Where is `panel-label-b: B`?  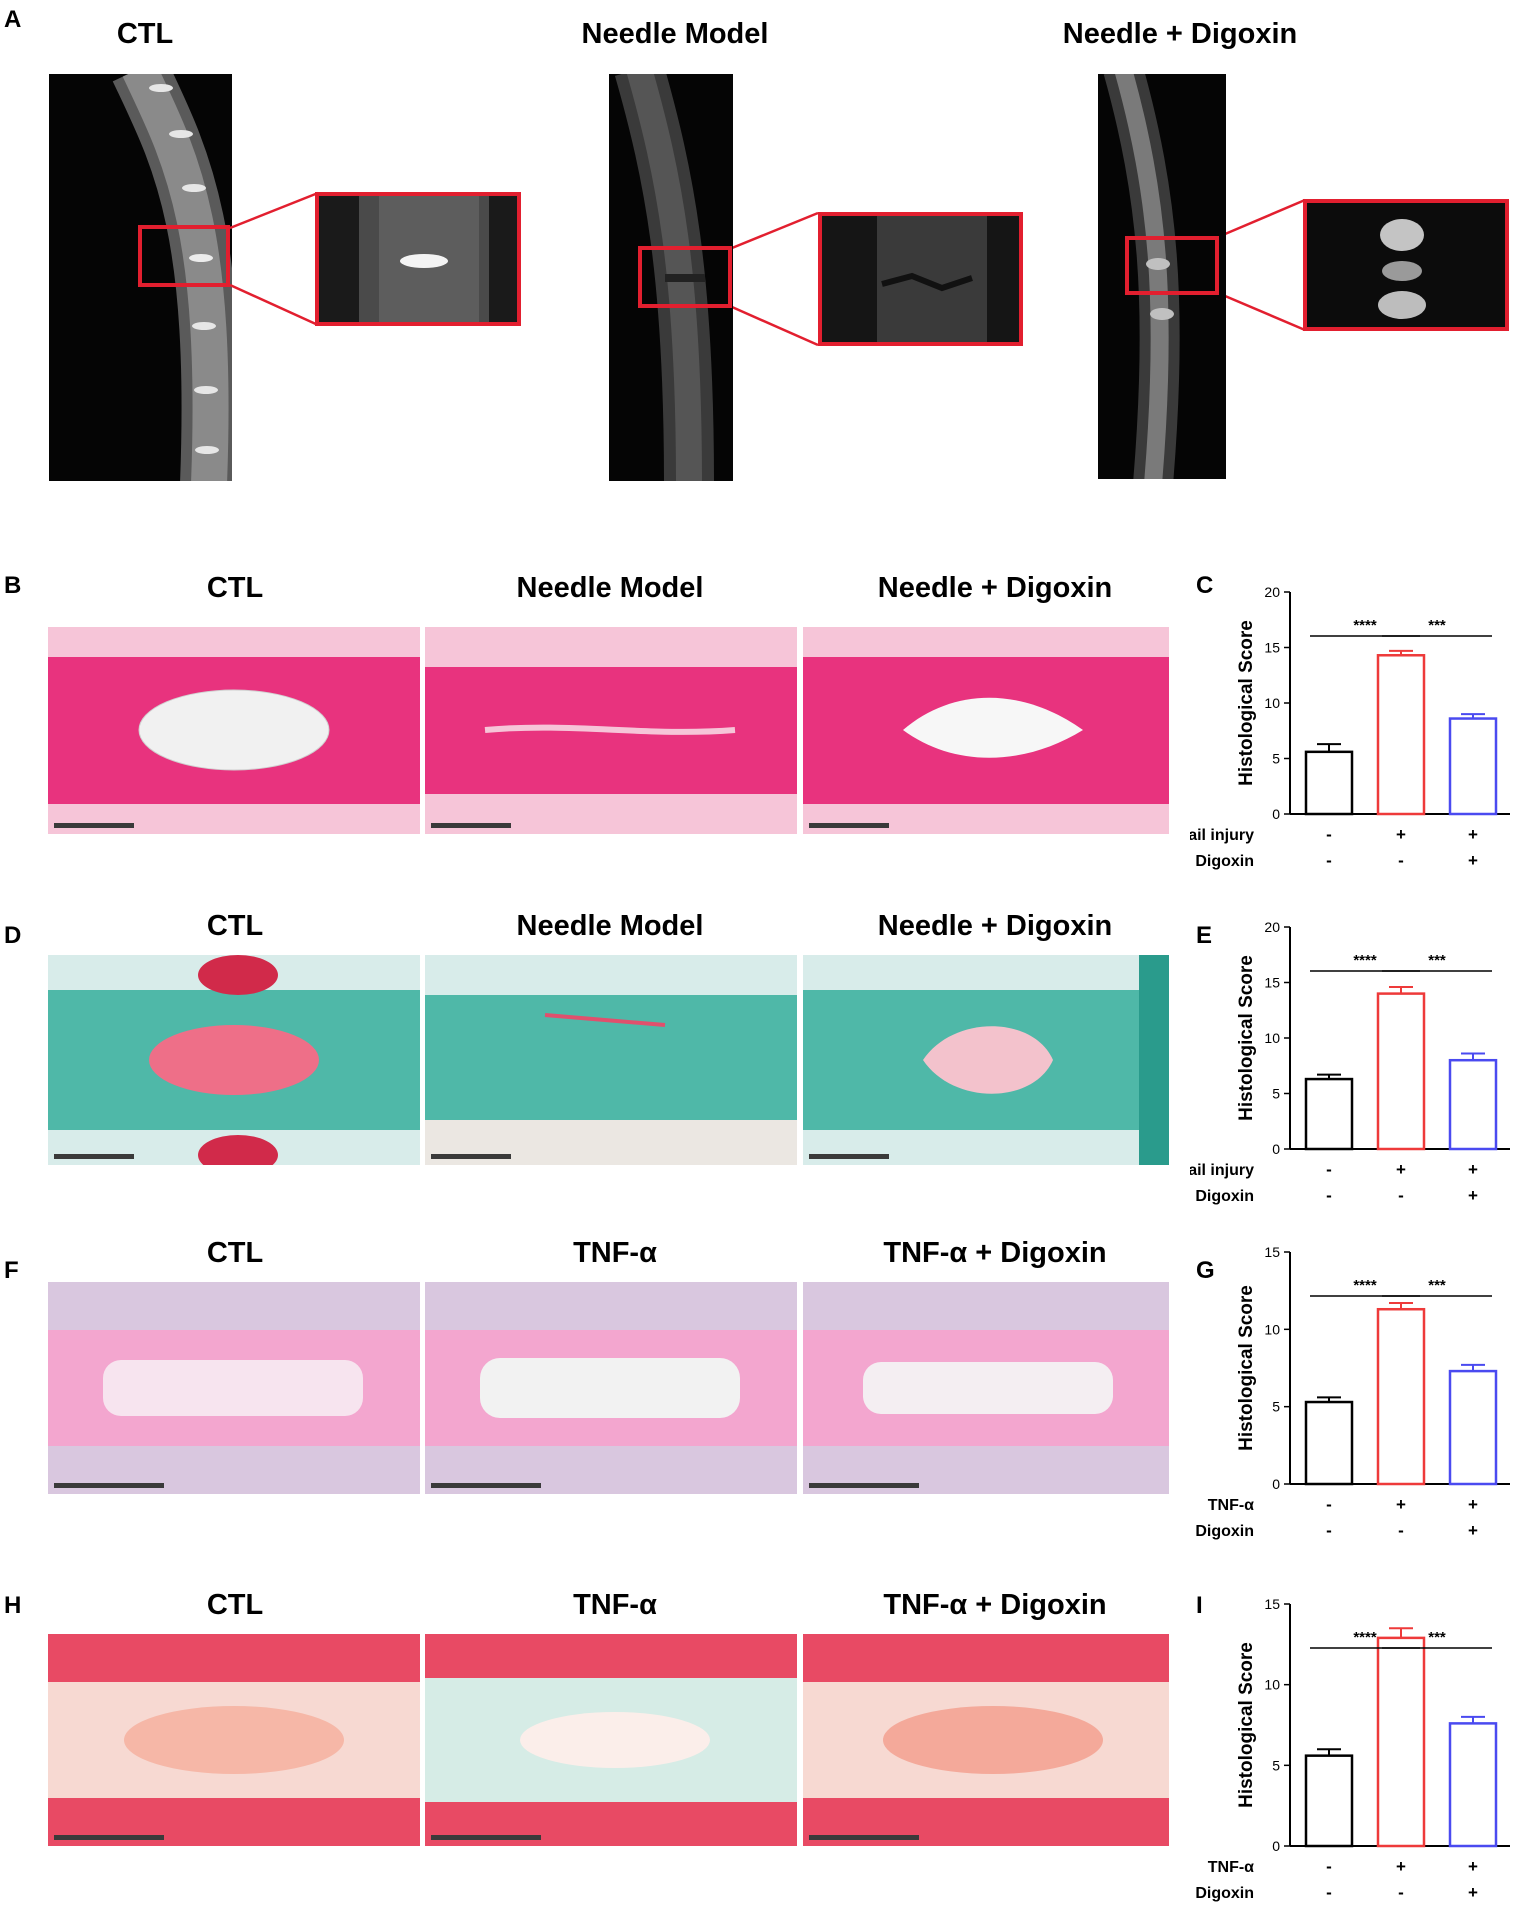
panel-label-b: B is located at coordinates (13, 585).